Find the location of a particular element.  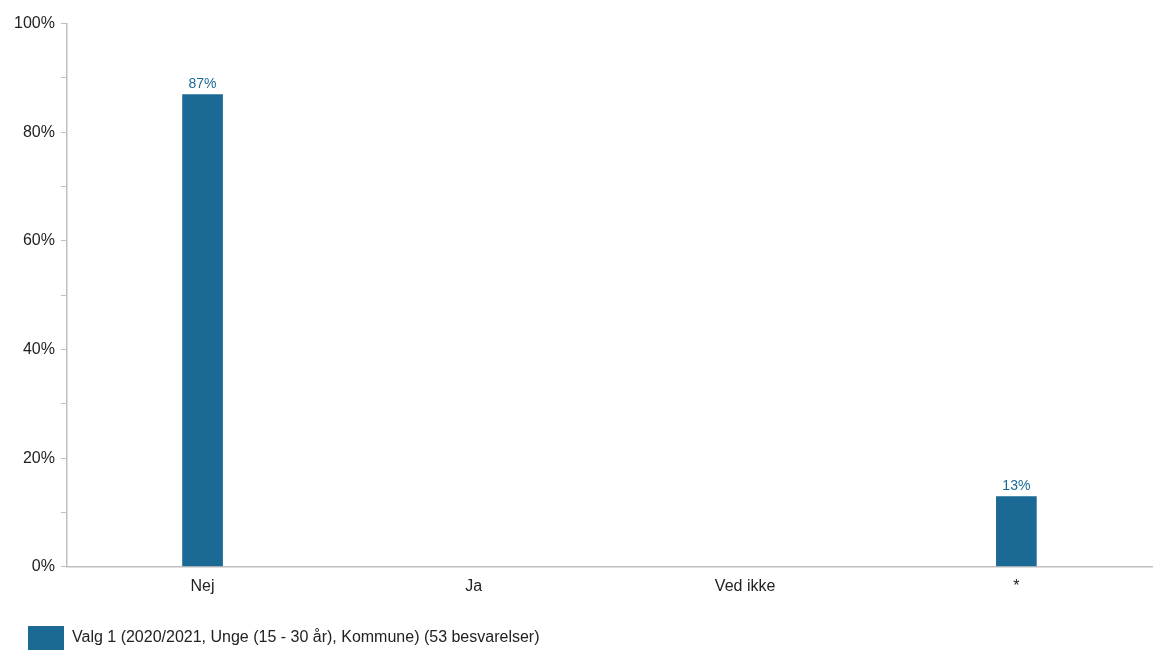

y-tick-label: 80% is located at coordinates (38, 131).